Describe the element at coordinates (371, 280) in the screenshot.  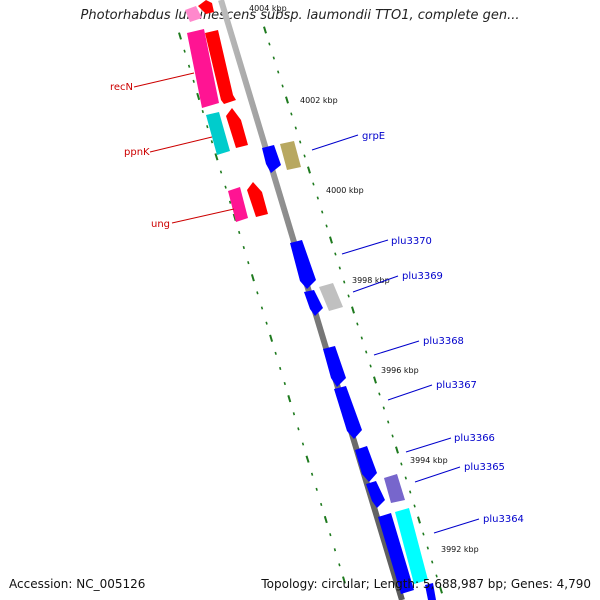
I see `scale-label-3998: 3998 kbp` at that location.